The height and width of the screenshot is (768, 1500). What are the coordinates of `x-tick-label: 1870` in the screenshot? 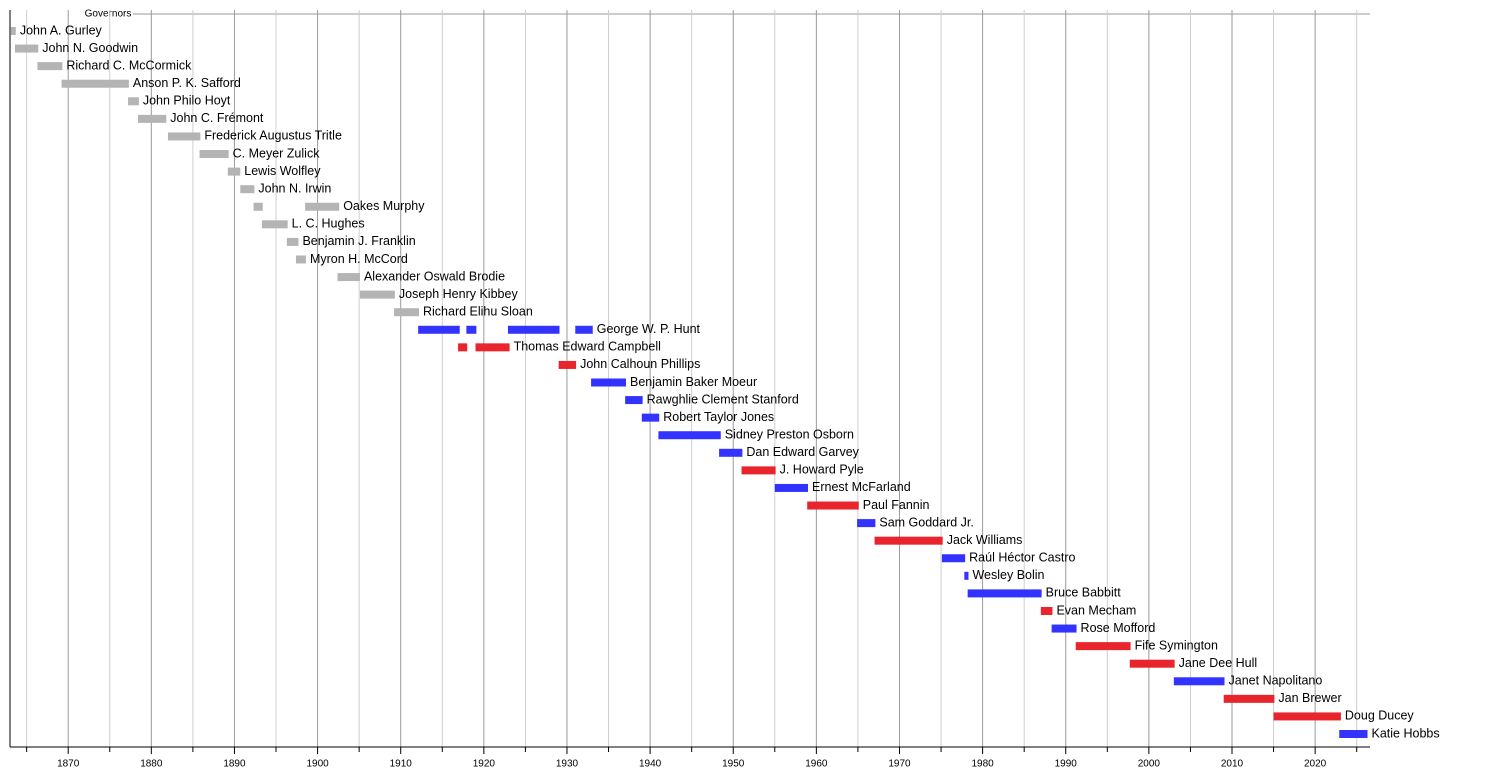 It's located at (68, 763).